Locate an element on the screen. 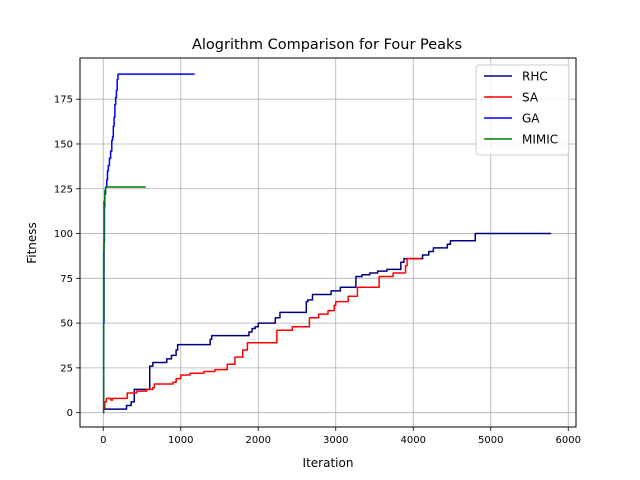  legend-label-mimic: MIMIC is located at coordinates (540, 140).